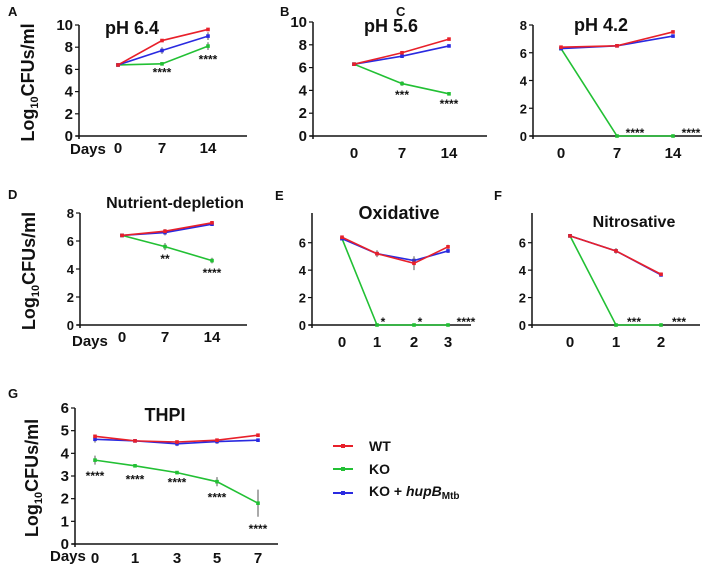  I want to click on legend-label-ko-comp-text: KO +, so click(387, 491).